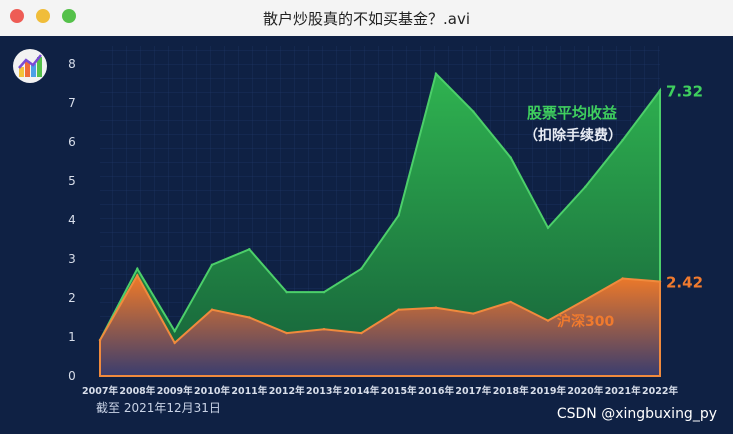  I want to click on hs300-end-value: 2.42, so click(684, 283).